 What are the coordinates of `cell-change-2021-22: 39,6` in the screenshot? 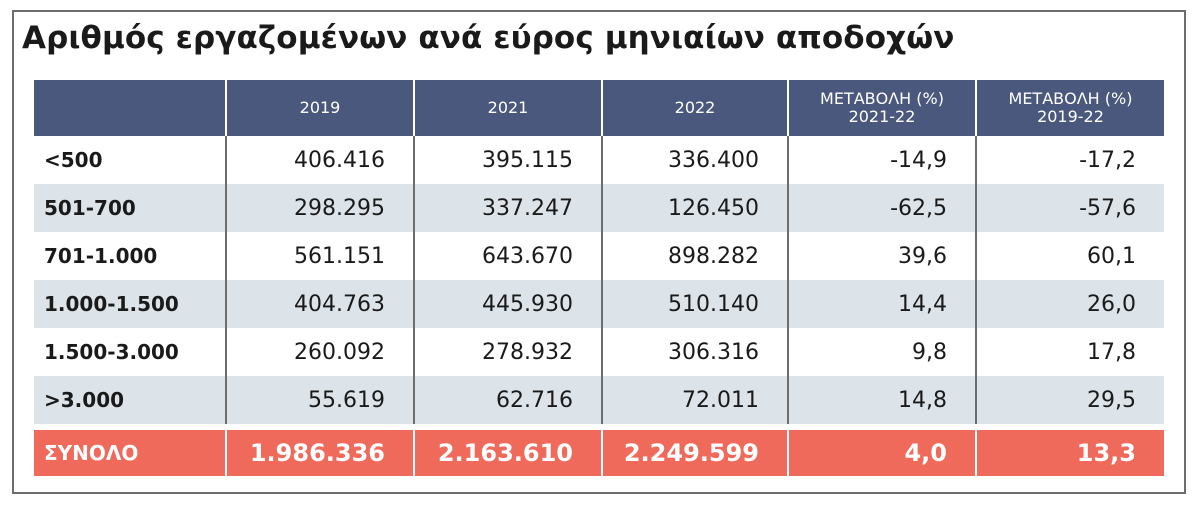 It's located at (881, 256).